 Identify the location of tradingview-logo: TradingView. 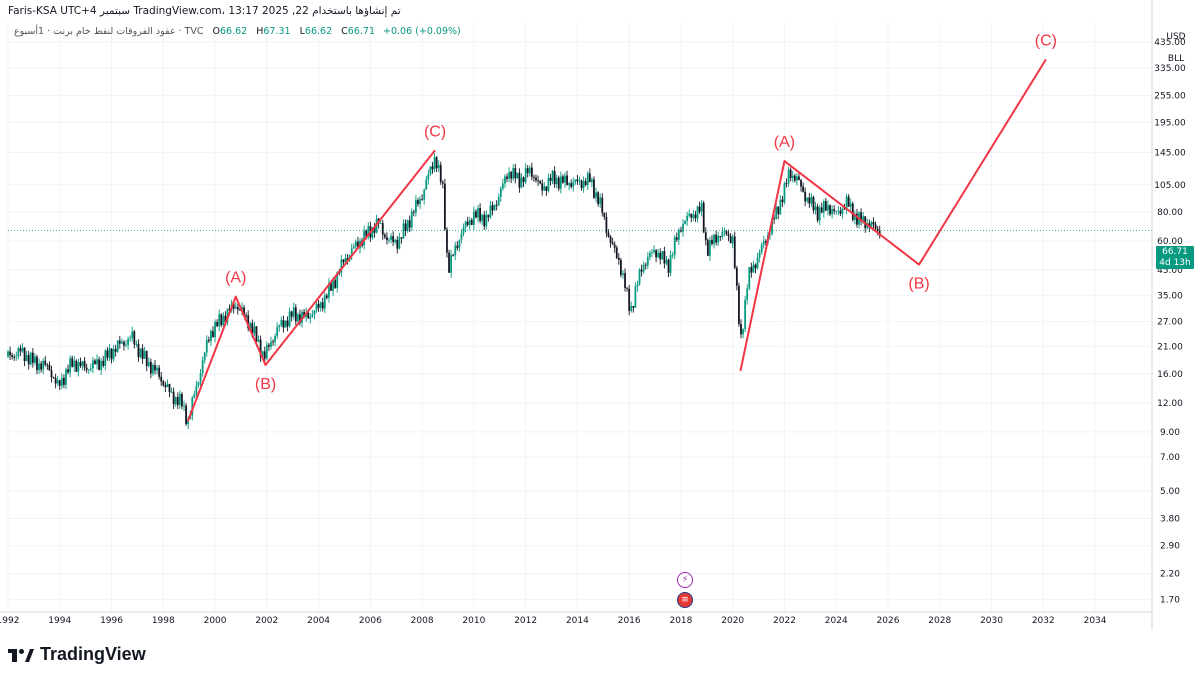
(77, 654).